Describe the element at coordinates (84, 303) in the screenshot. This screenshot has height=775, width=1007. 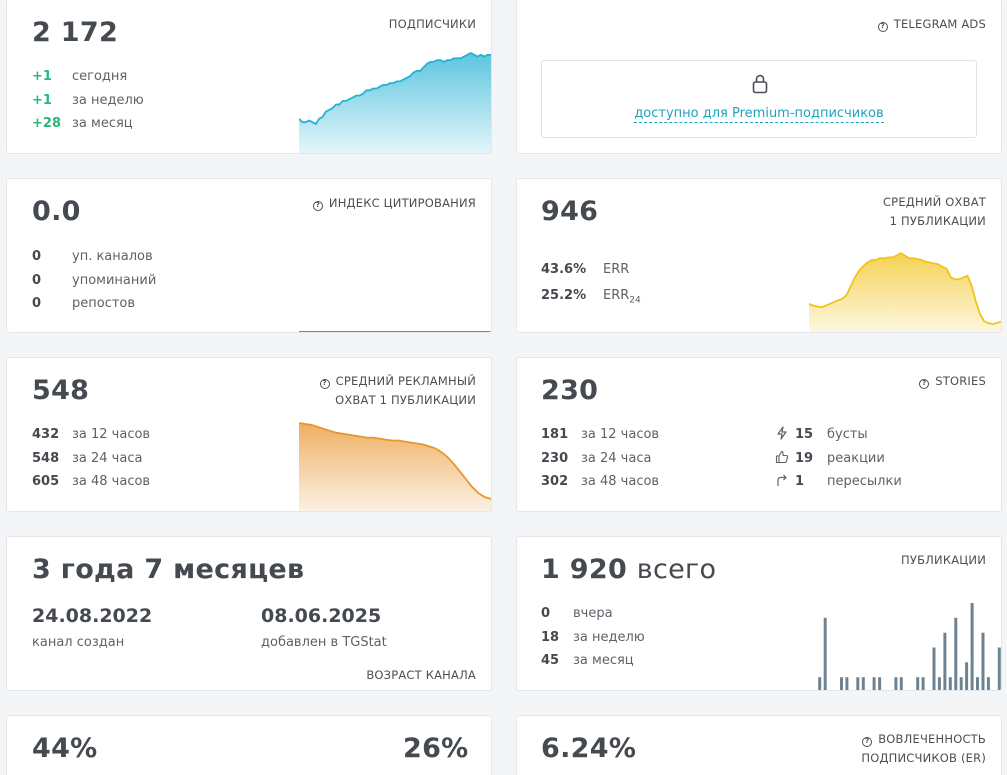
I see `citation-row: 0 репостов` at that location.